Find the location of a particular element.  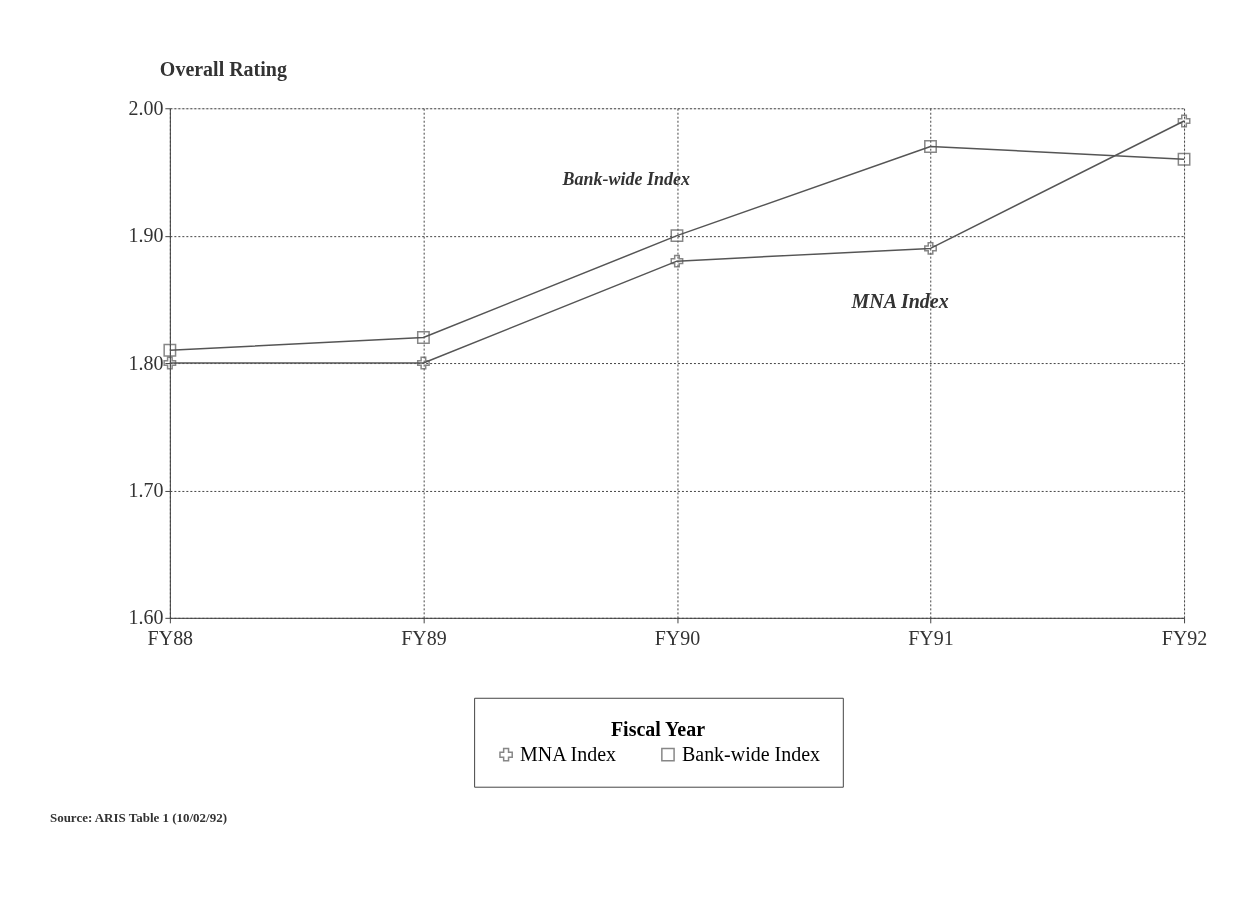

legend-title: Fiscal Year is located at coordinates (658, 728).